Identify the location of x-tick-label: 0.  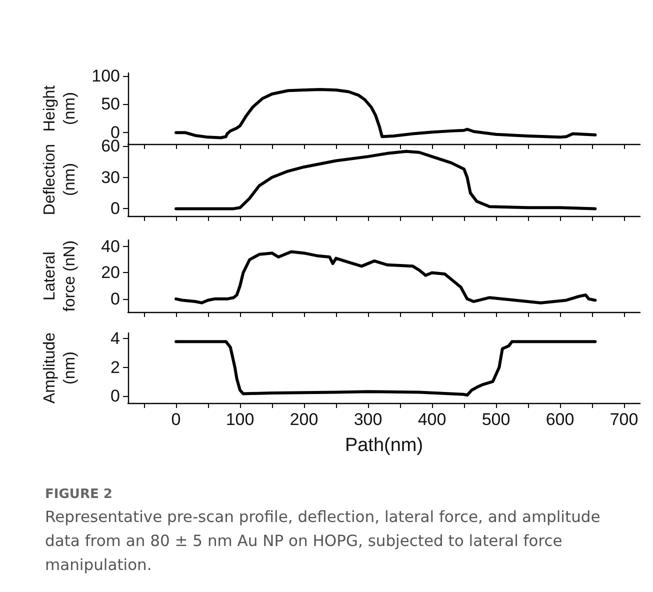
(176, 419).